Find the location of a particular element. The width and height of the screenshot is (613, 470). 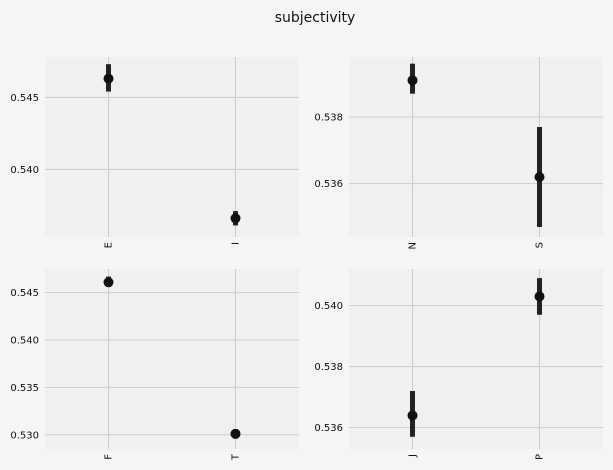

x-tick-label: E is located at coordinates (109, 245).